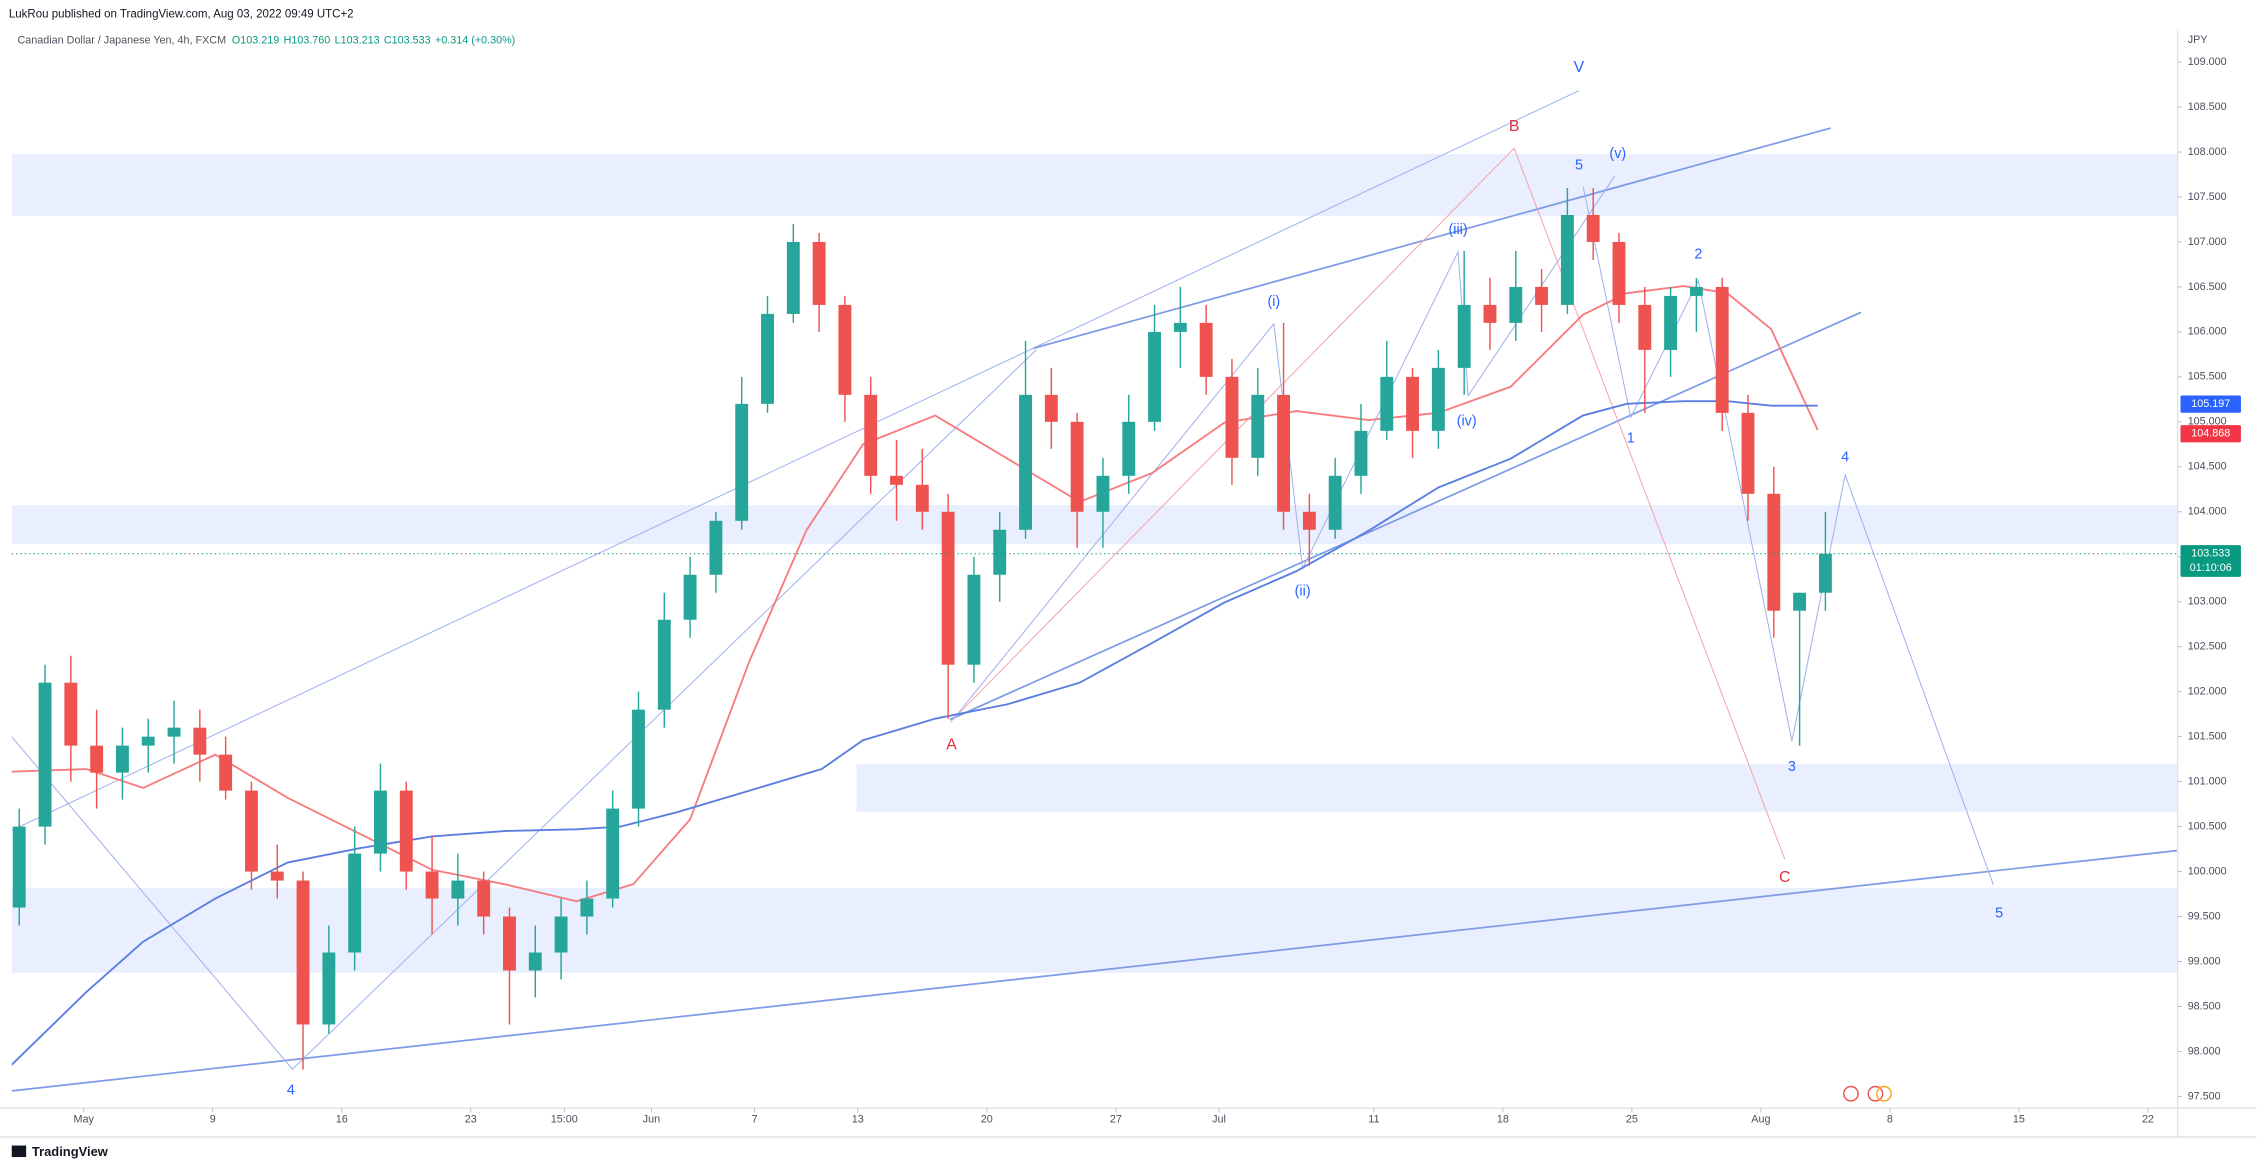 This screenshot has height=1170, width=2257. Describe the element at coordinates (2207, 781) in the screenshot. I see `y-tick-label: 101.000` at that location.